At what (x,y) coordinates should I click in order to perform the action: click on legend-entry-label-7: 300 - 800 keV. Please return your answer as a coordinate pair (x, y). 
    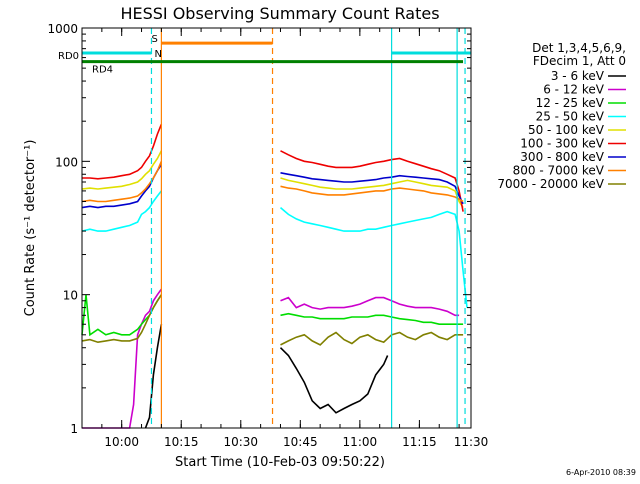
    Looking at the image, I should click on (562, 157).